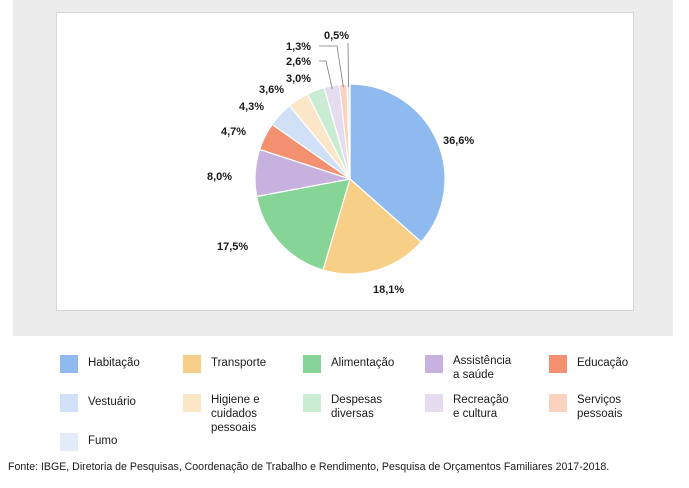  What do you see at coordinates (233, 132) in the screenshot?
I see `slice-label-5: 4,7%` at bounding box center [233, 132].